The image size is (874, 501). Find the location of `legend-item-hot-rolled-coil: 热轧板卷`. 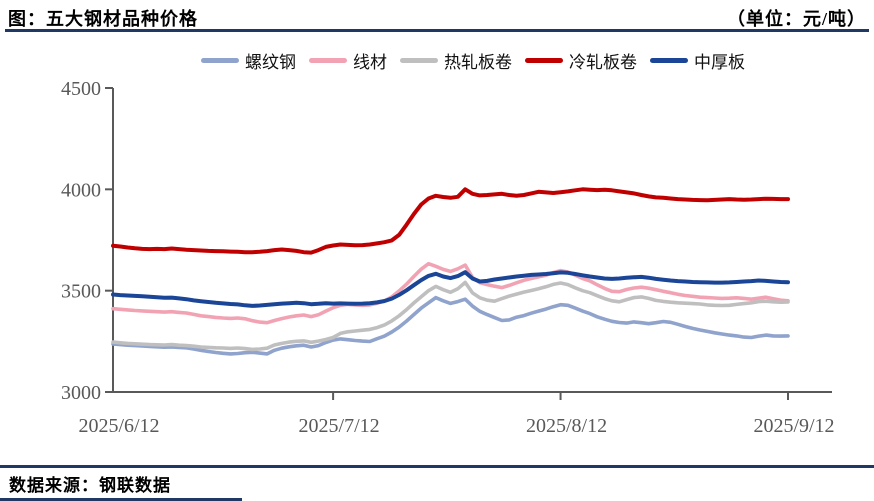

legend-item-hot-rolled-coil: 热轧板卷 is located at coordinates (456, 60).